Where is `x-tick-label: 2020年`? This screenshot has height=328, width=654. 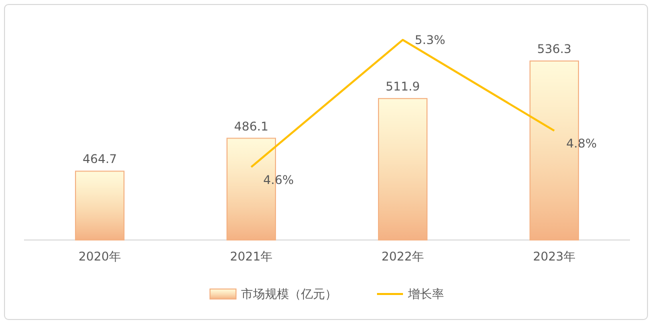 x-tick-label: 2020年 is located at coordinates (100, 257).